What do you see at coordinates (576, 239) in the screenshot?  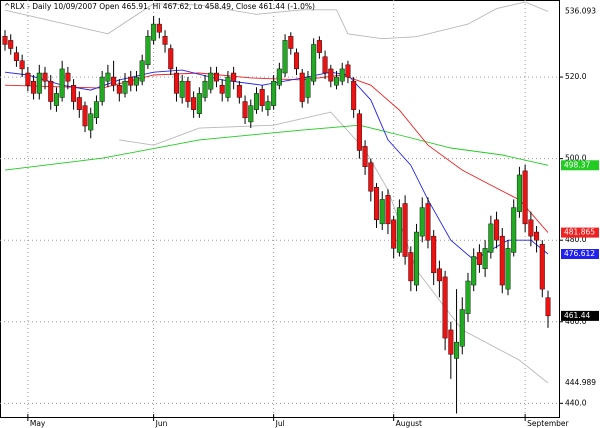 I see `y-tick-label: 480.0` at bounding box center [576, 239].